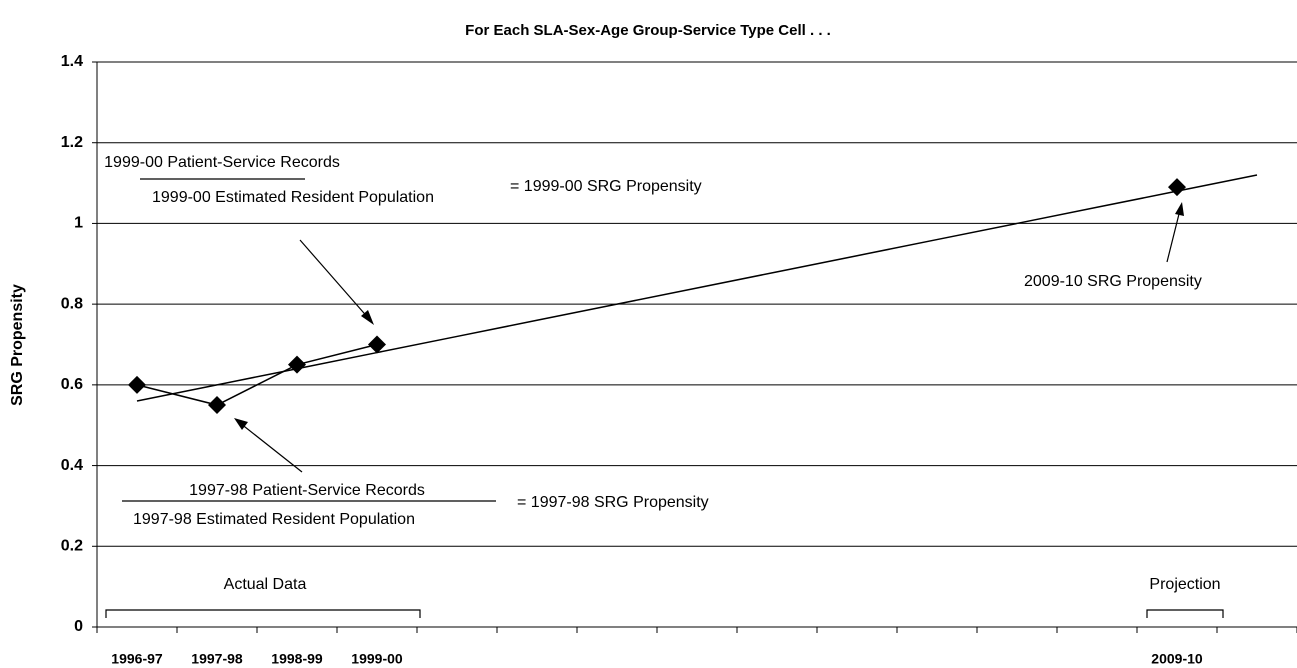  What do you see at coordinates (1177, 659) in the screenshot?
I see `x-tick-label: 2009-10` at bounding box center [1177, 659].